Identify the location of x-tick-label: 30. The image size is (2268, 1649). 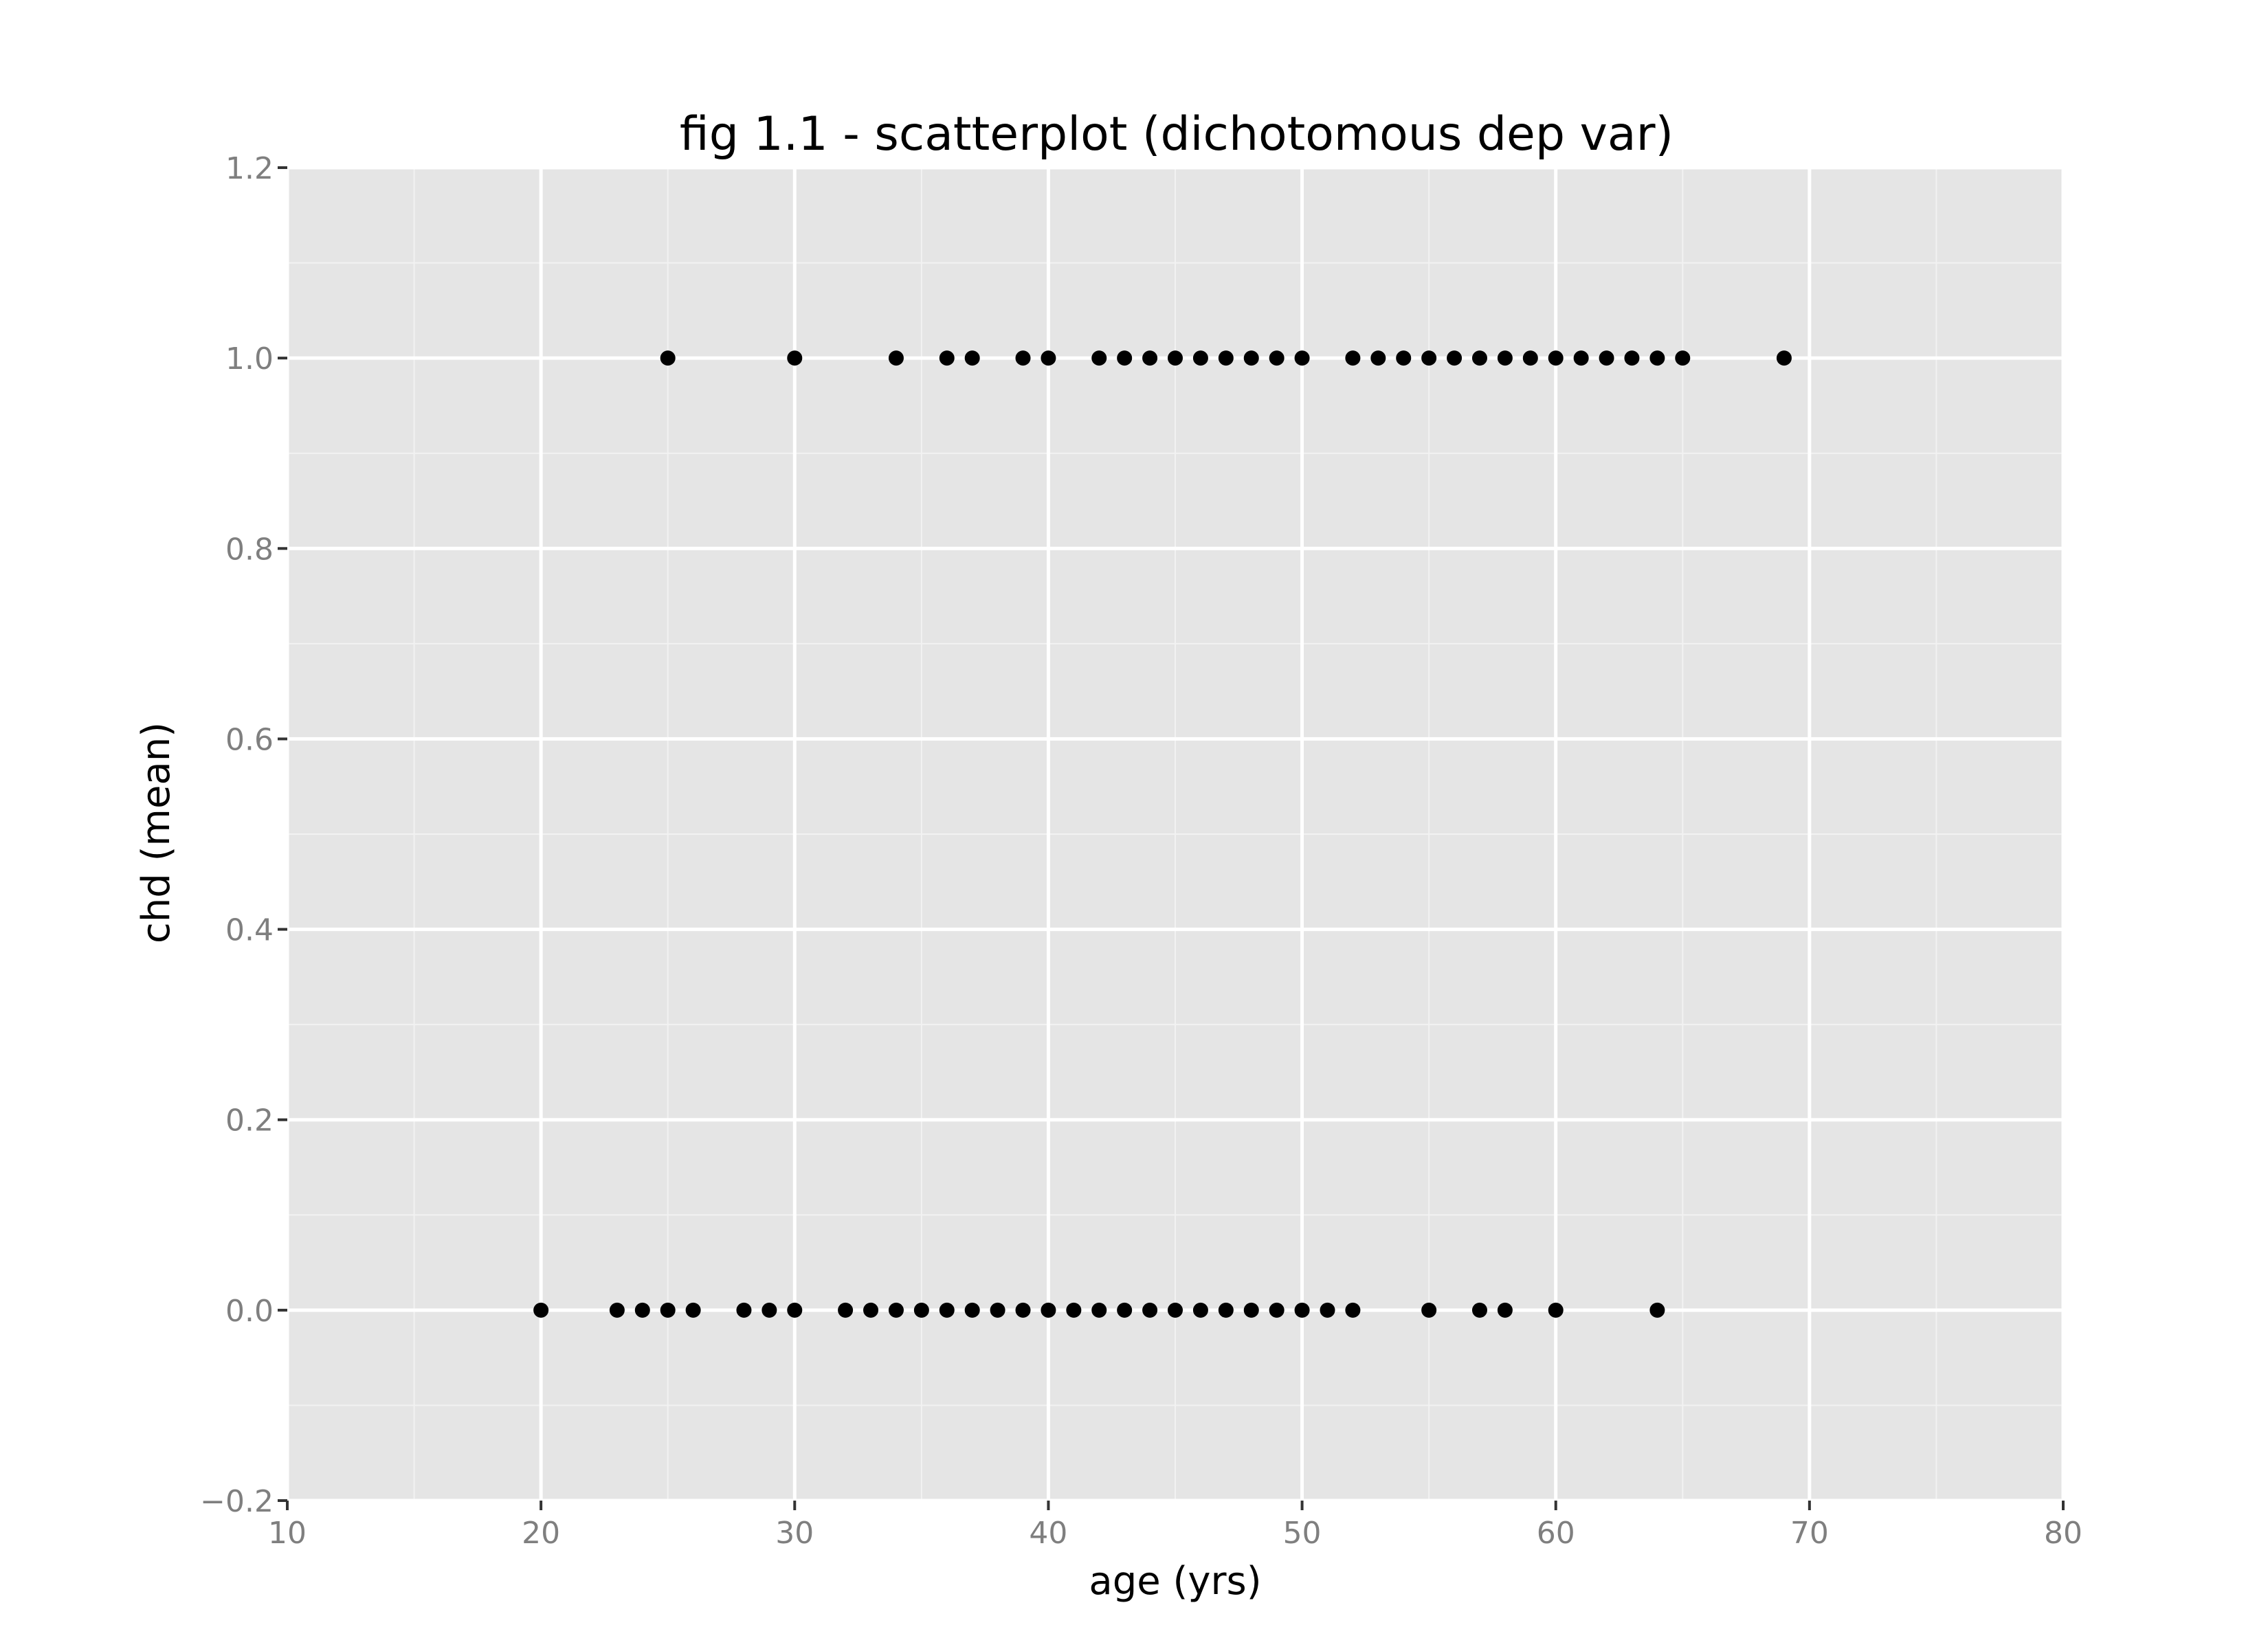
(794, 1533).